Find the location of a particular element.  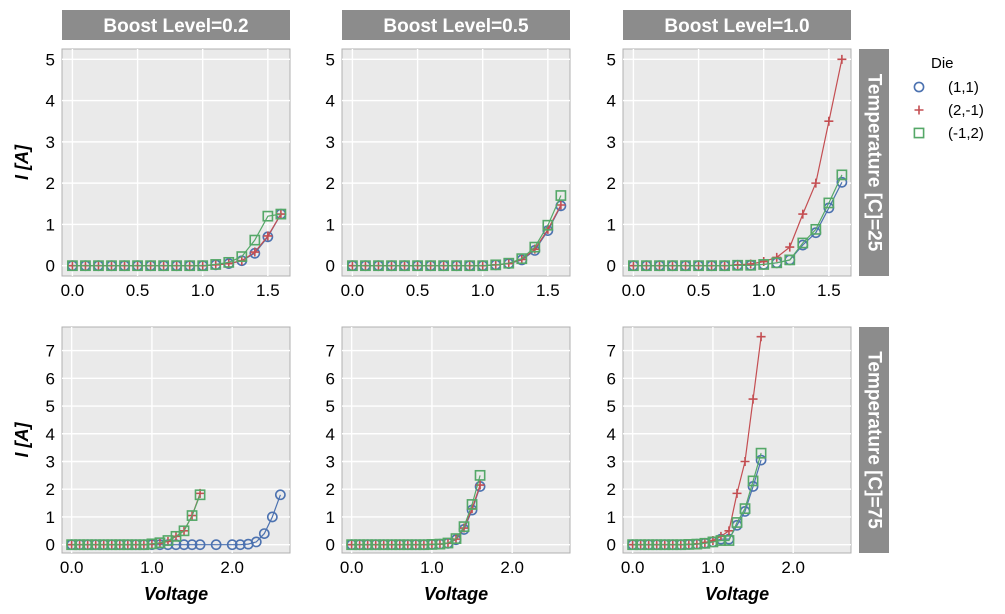

column-strip-1: Boost Level=0.2 is located at coordinates (176, 25).